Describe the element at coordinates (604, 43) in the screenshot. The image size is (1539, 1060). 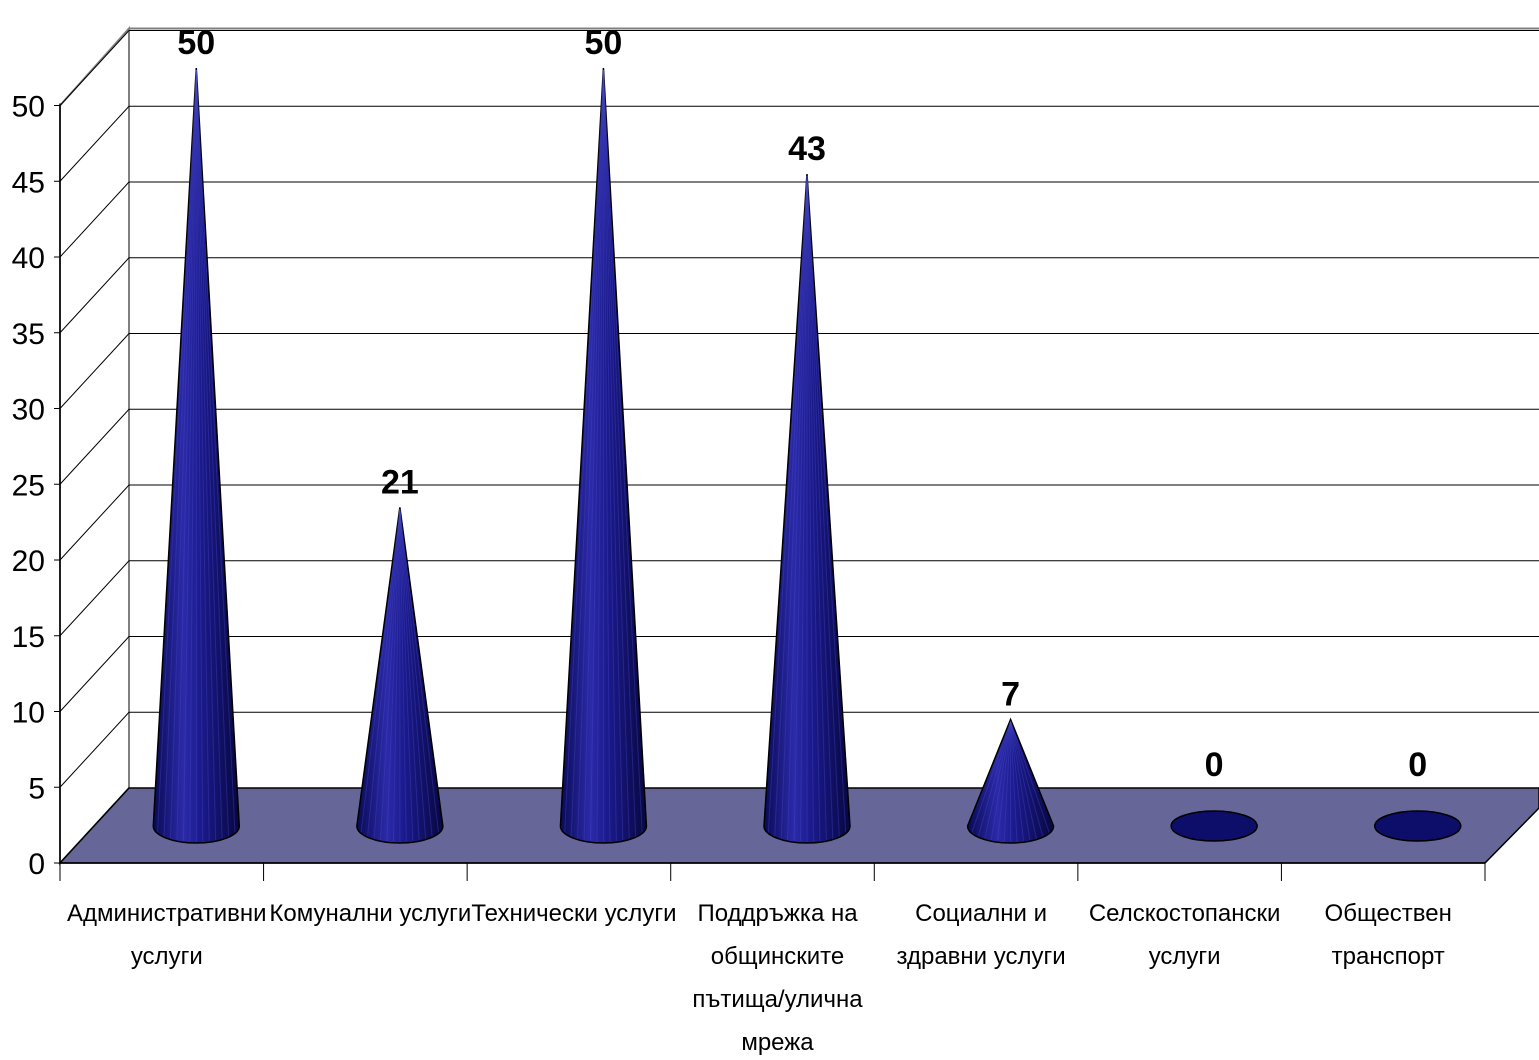
I see `data-label: 50` at that location.